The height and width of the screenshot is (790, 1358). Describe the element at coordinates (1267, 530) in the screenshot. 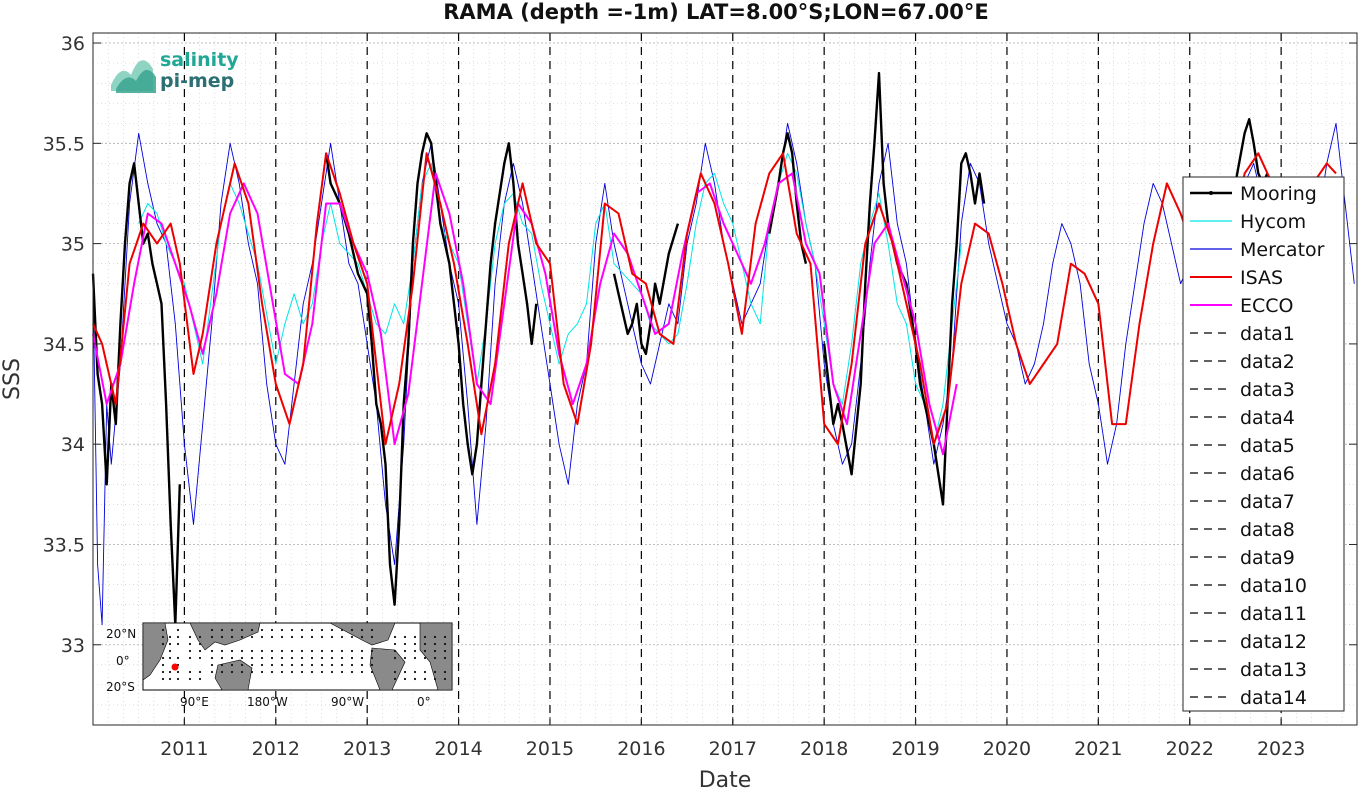

I see `legend-label-data8: data8` at that location.